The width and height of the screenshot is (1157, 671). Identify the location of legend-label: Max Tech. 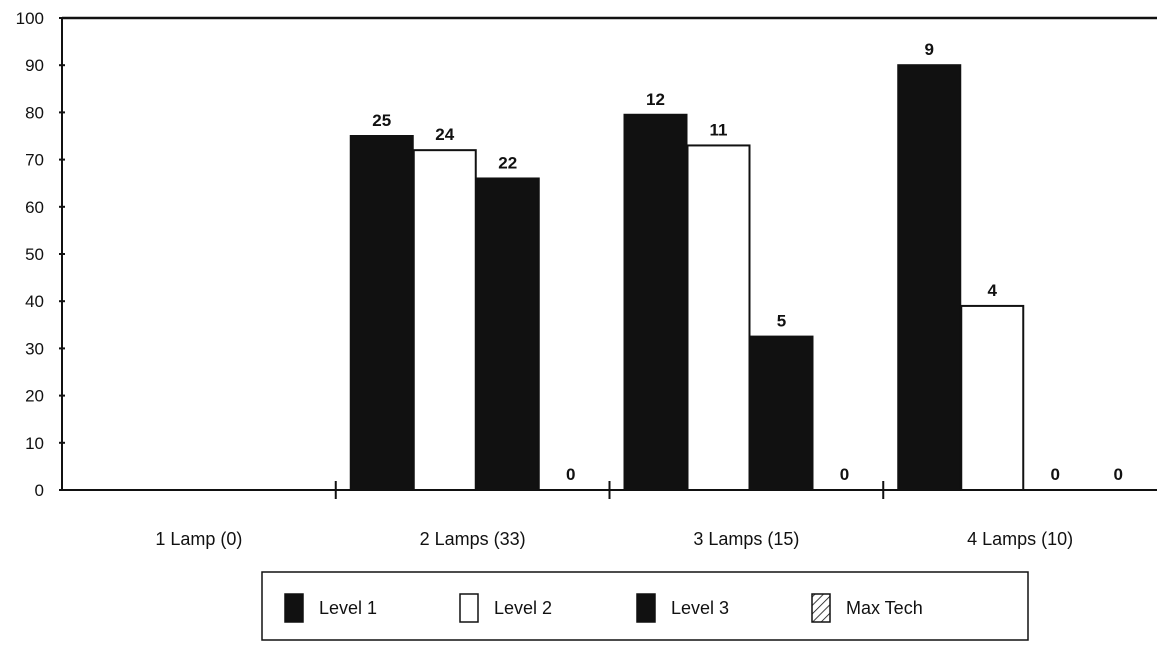
(884, 608).